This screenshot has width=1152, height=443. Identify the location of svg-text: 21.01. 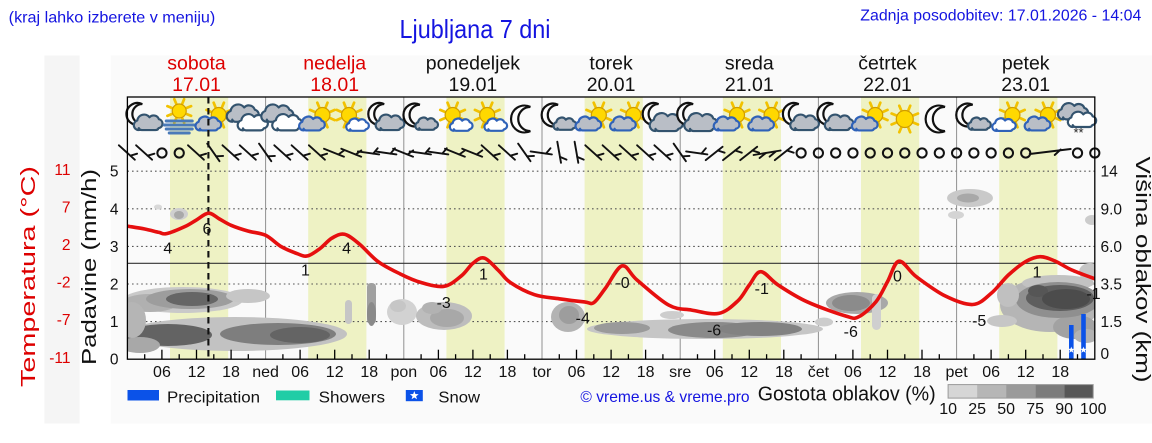
(749, 85).